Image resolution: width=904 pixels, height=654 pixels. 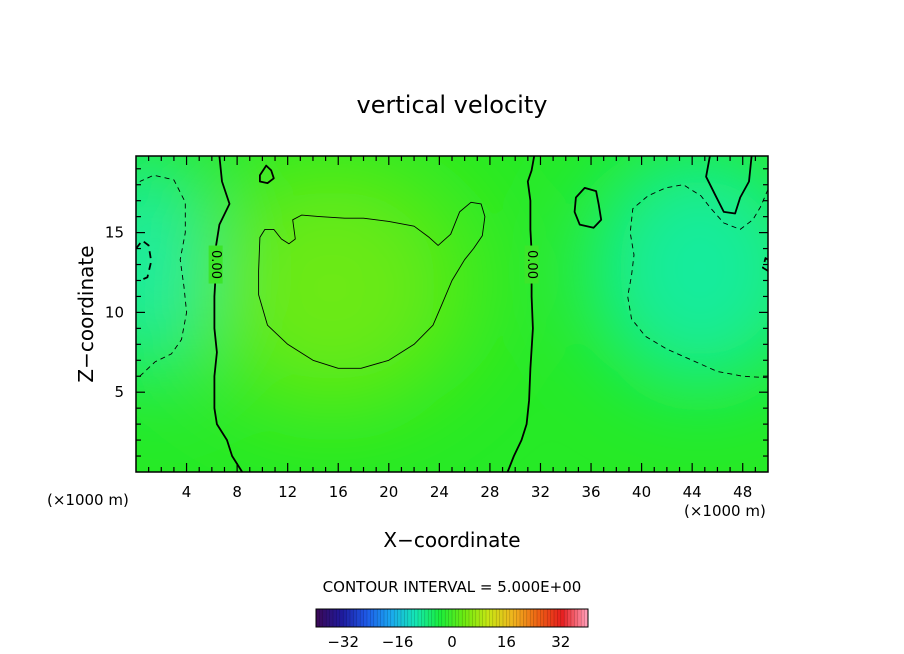 I want to click on x-tick-label: 4, so click(x=187, y=492).